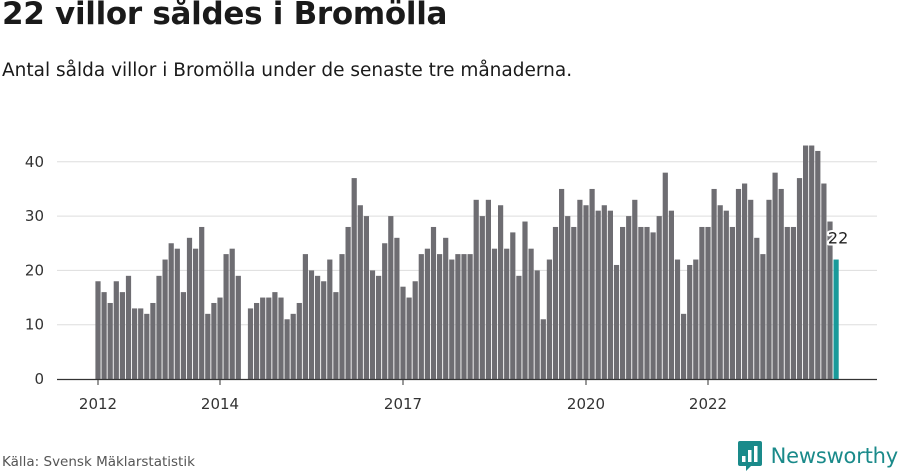 Image resolution: width=900 pixels, height=474 pixels. Describe the element at coordinates (39, 379) in the screenshot. I see `y-tick-label: 0` at that location.